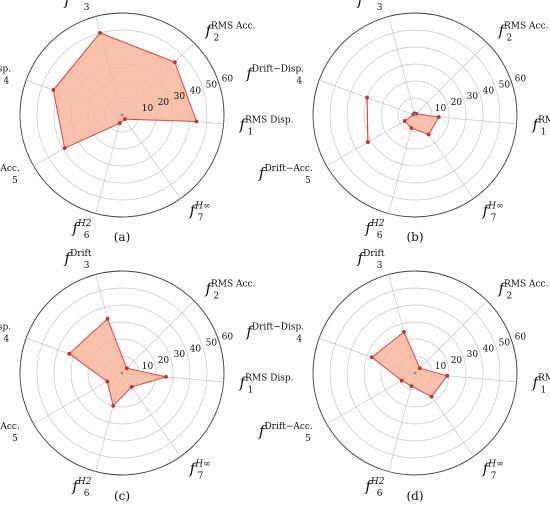 This screenshot has height=510, width=550. I want to click on axis-label-f2: fRMS Acc. 2, so click(522, 291).